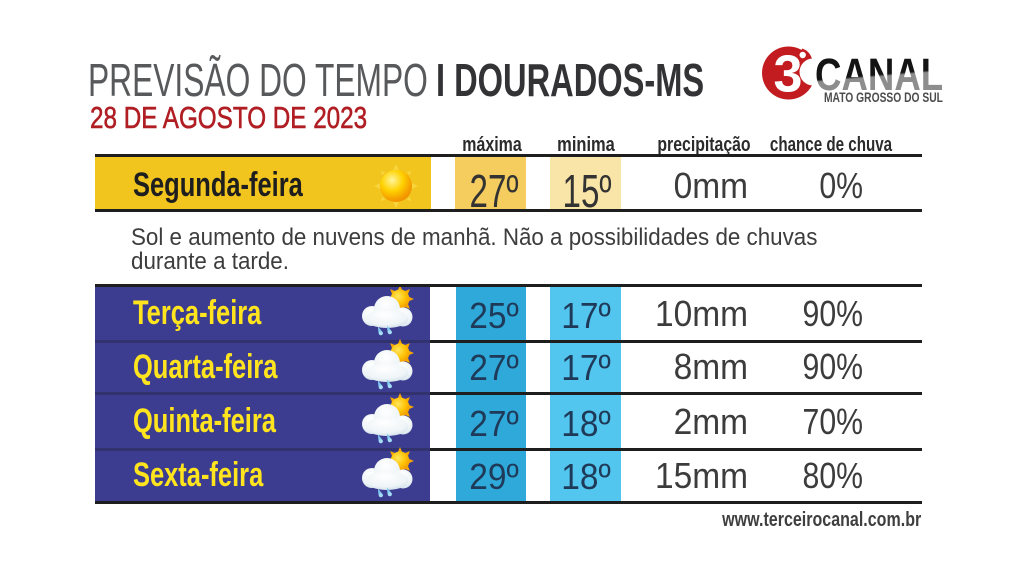 The width and height of the screenshot is (1024, 576). I want to click on svg-text: 3, so click(788, 75).